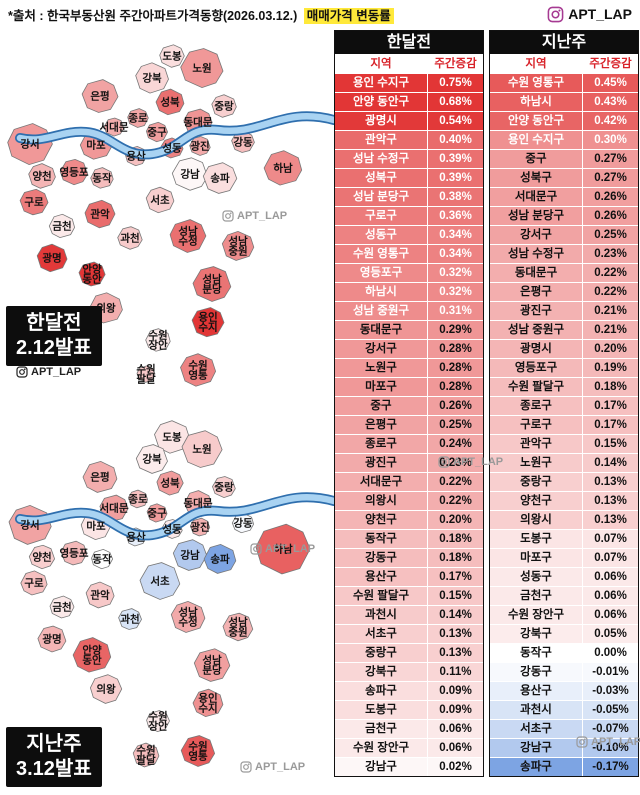 The image size is (640, 795). Describe the element at coordinates (564, 519) in the screenshot. I see `table-row: 의왕시 0.13%` at that location.